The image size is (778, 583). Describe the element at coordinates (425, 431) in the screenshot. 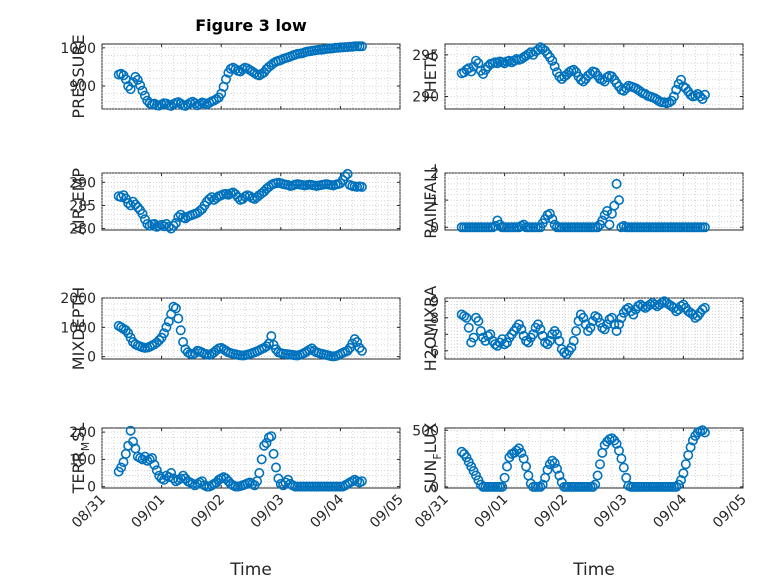

I see `y-tick-label: 500` at that location.